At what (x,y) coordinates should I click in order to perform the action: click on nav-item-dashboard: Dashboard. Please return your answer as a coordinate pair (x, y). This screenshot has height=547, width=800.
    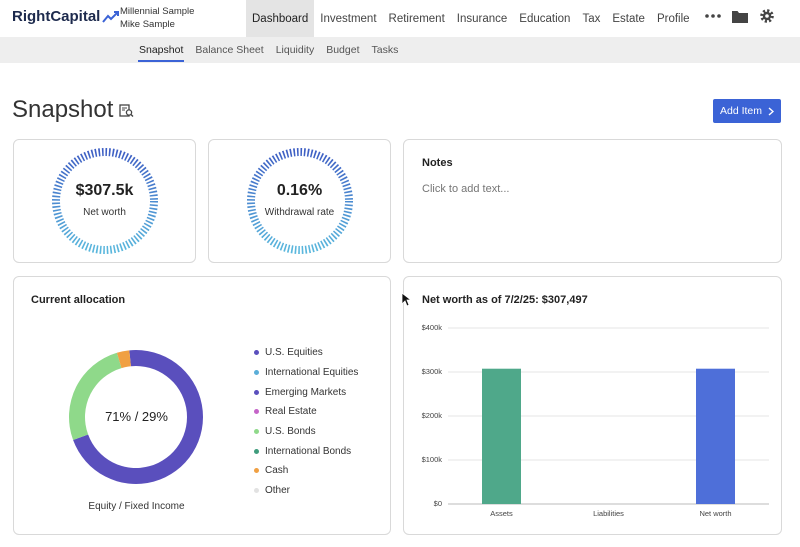
    Looking at the image, I should click on (280, 18).